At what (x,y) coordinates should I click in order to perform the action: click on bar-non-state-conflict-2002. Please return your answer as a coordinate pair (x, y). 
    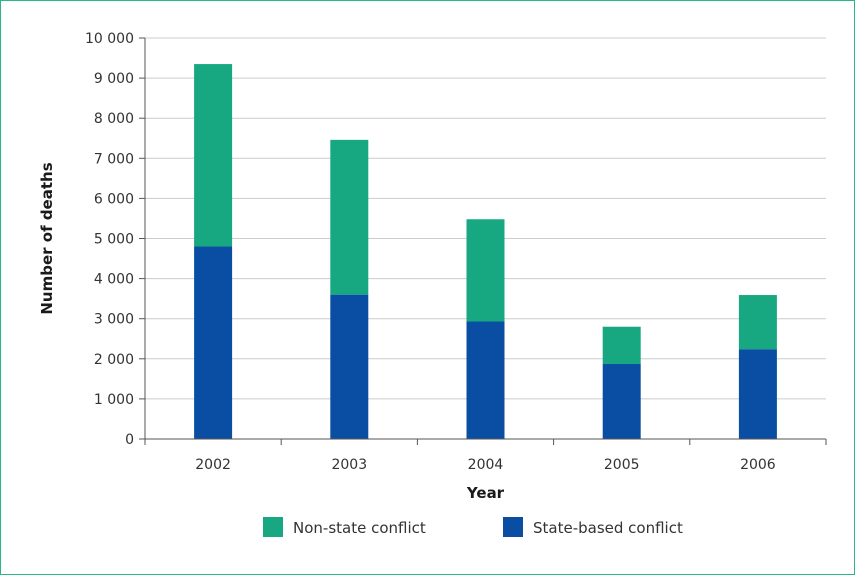
    Looking at the image, I should click on (213, 155).